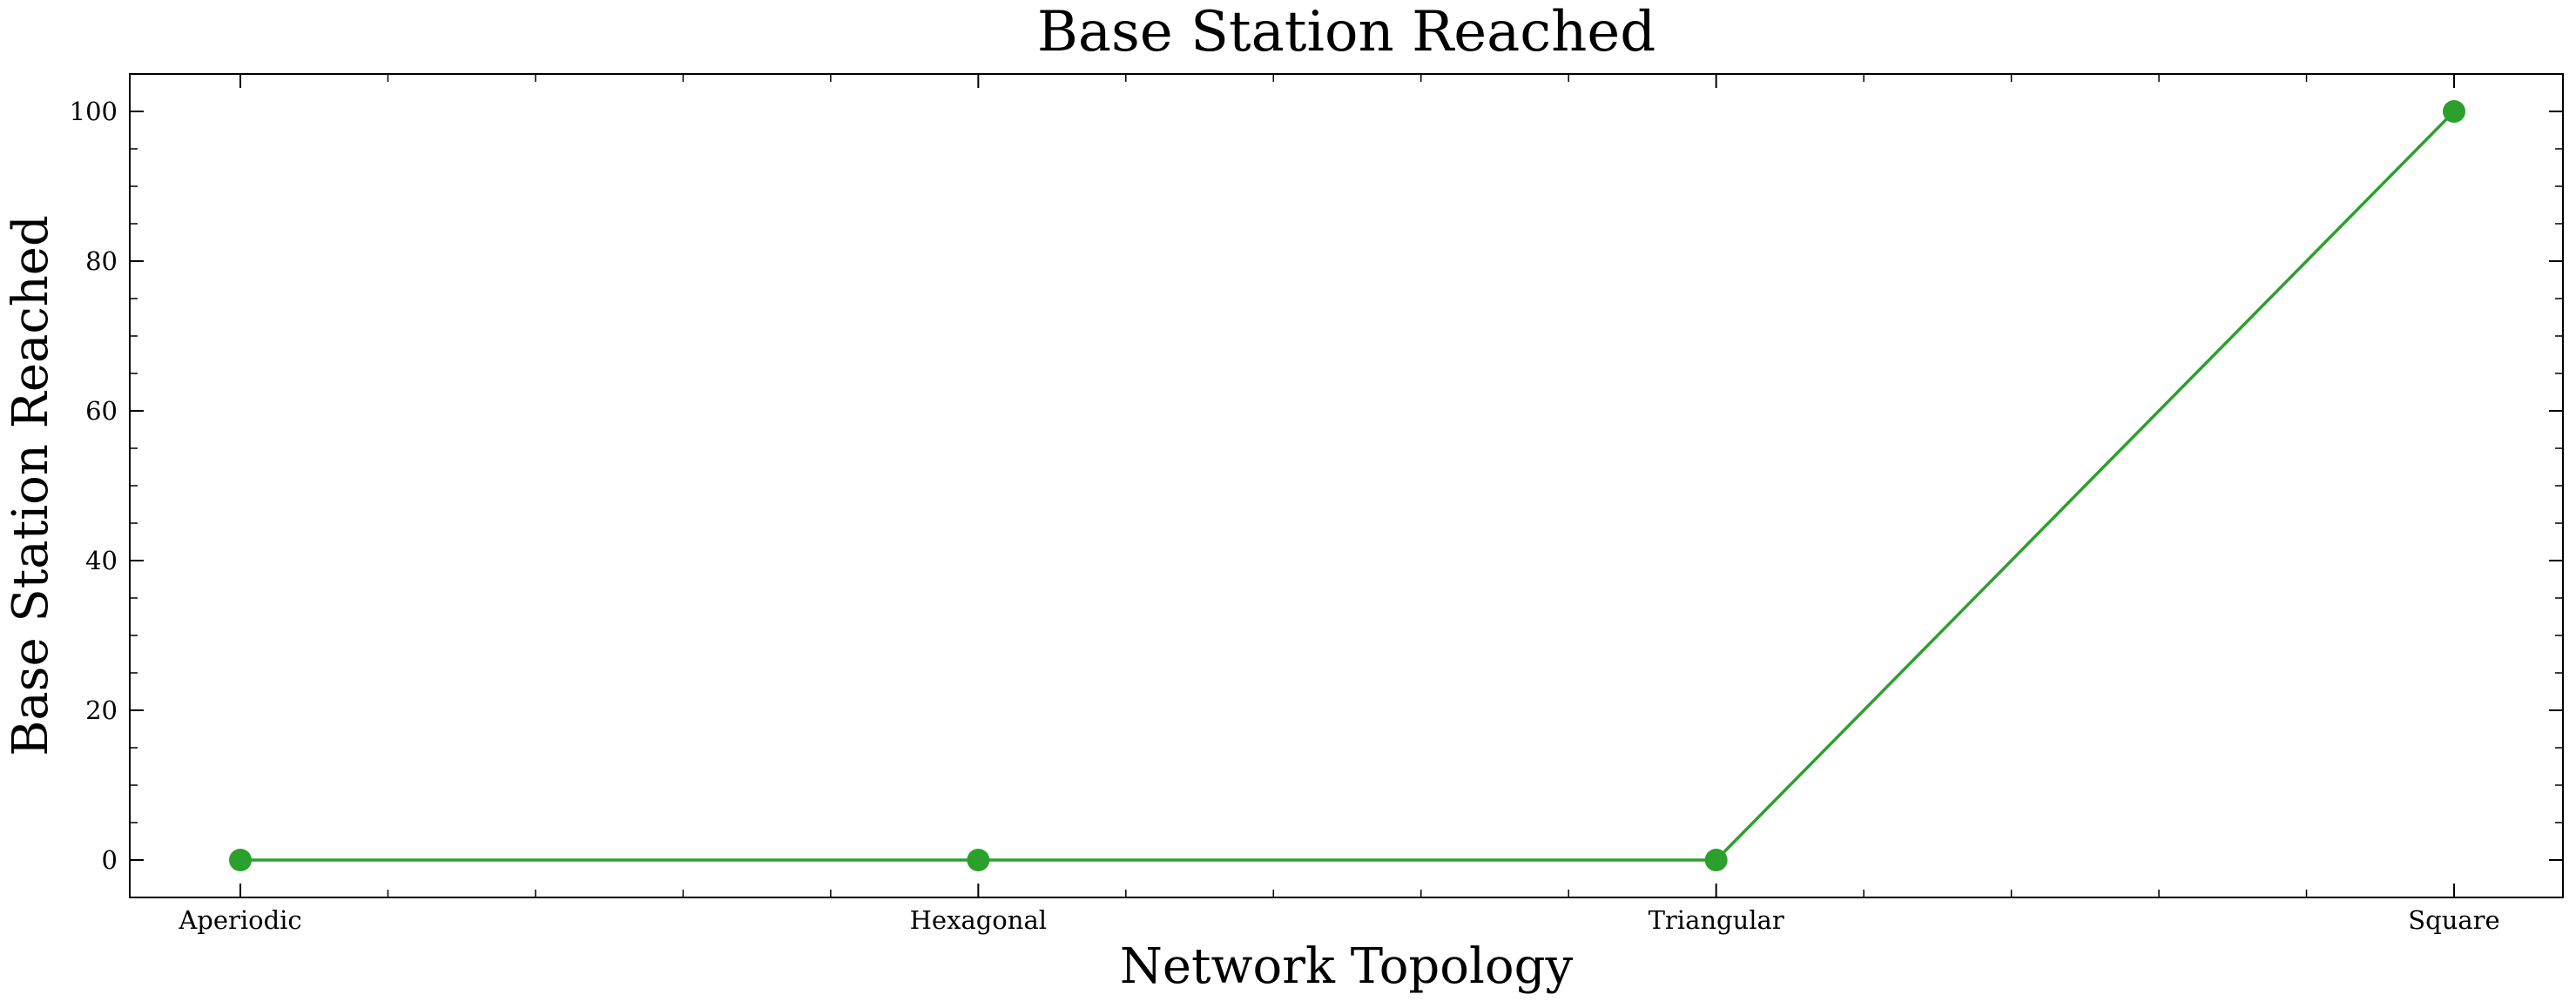 The image size is (2576, 1008). Describe the element at coordinates (94, 111) in the screenshot. I see `y-tick-label: 100` at that location.